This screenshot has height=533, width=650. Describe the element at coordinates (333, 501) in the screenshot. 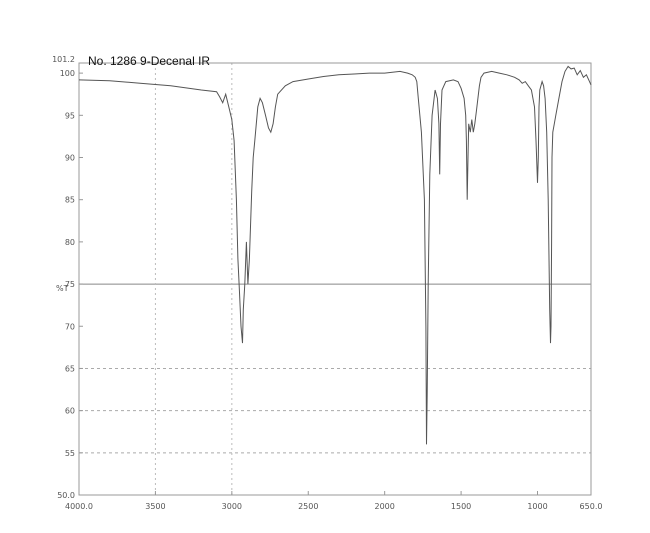

I see `x-axis-ticks: 4000.0 3500 3000 2500 2000 1500 1000 650.0` at that location.